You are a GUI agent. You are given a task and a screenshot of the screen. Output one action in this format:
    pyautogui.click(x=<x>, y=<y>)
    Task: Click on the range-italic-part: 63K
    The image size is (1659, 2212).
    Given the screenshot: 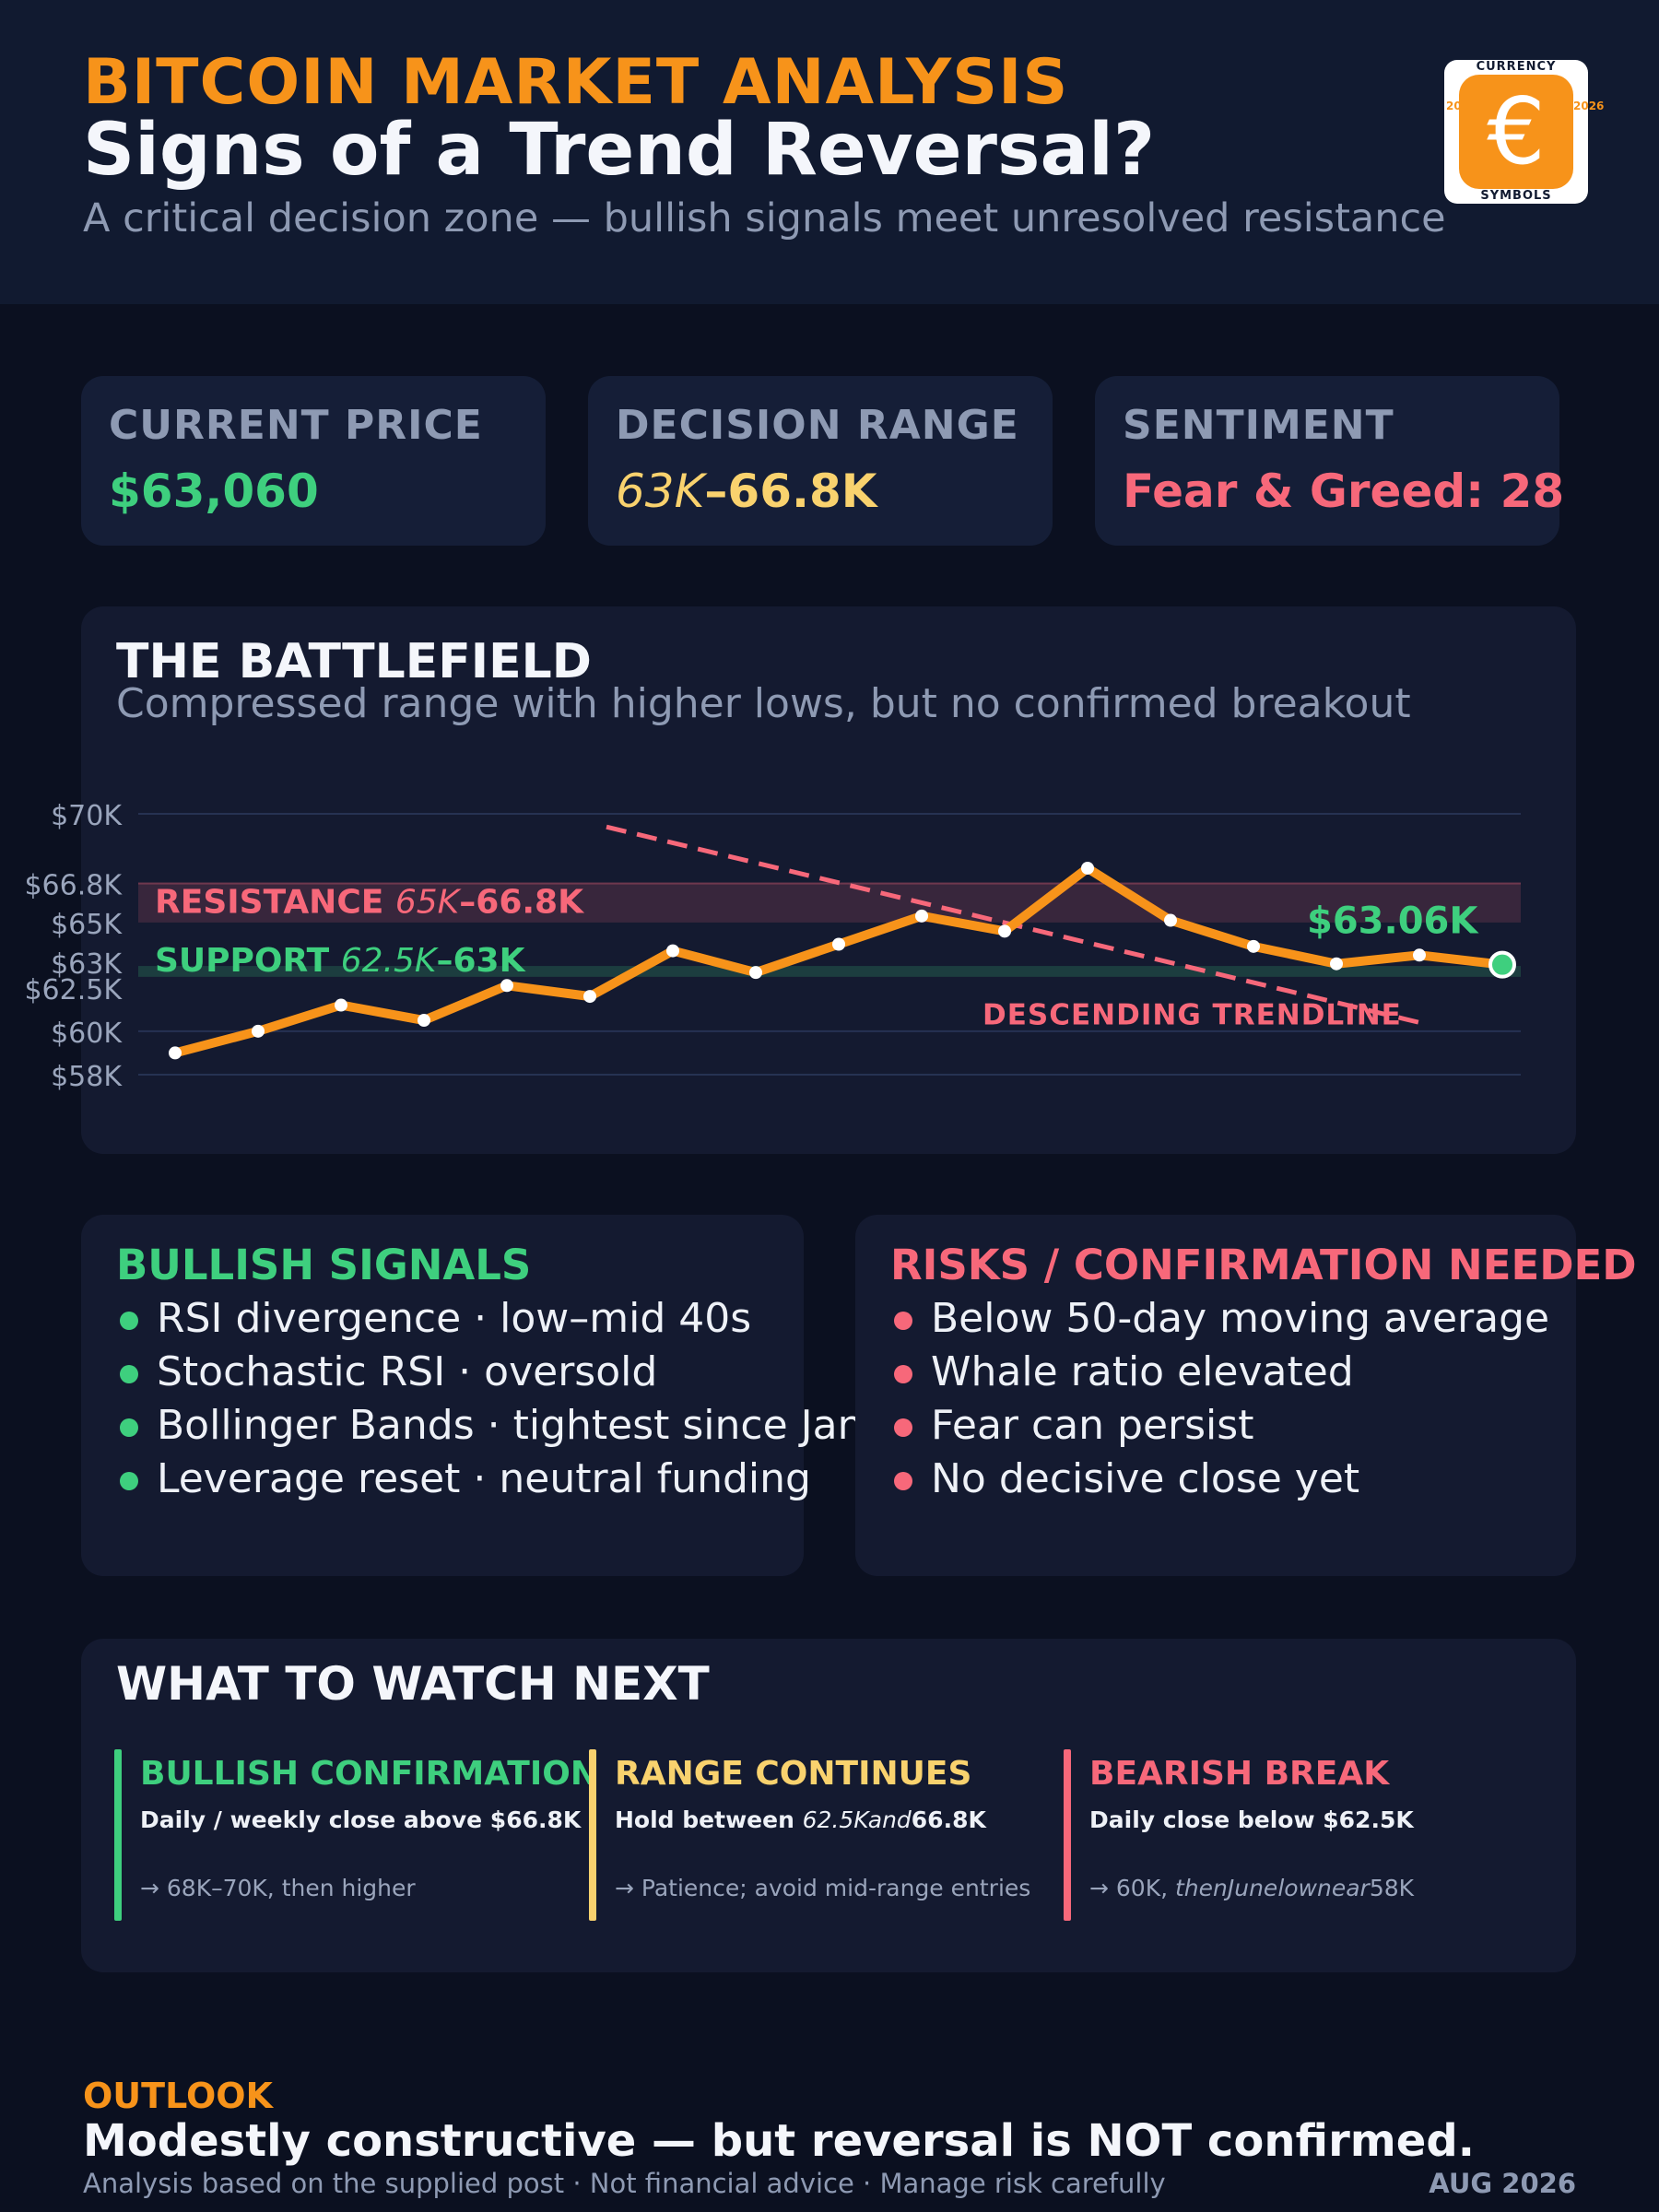 What is the action you would take?
    pyautogui.click(x=660, y=491)
    